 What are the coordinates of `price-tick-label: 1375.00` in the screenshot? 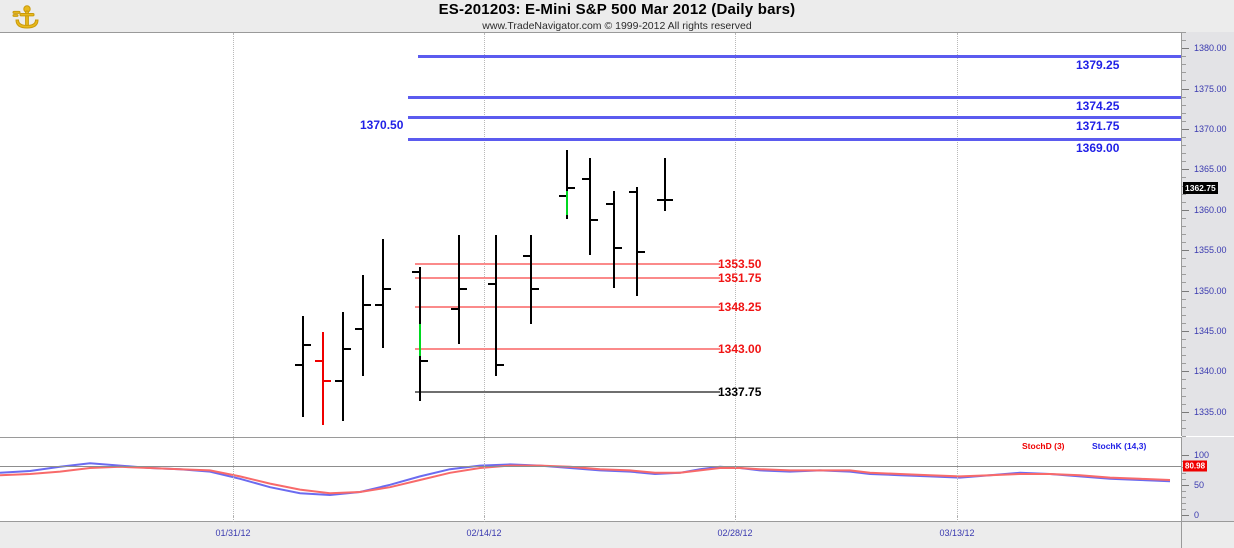 It's located at (1210, 88).